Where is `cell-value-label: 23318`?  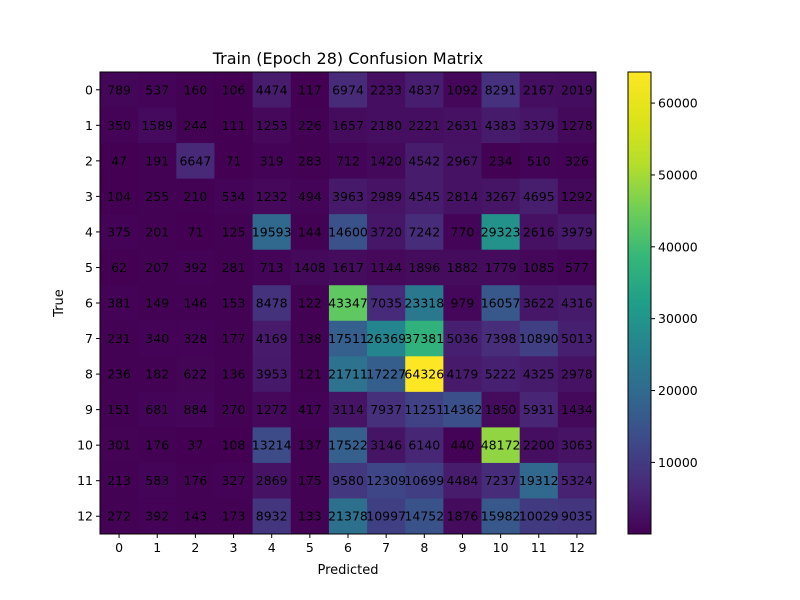 cell-value-label: 23318 is located at coordinates (424, 303).